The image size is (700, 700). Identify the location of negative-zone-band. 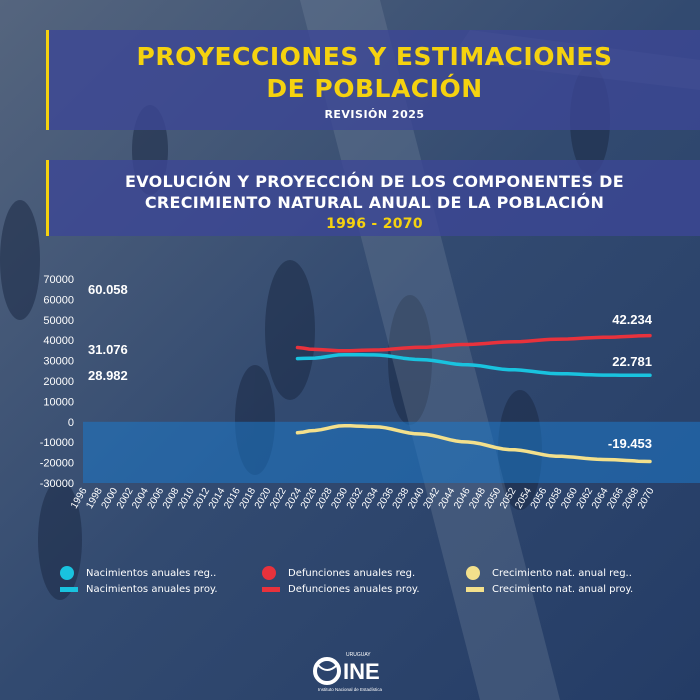
(391, 452).